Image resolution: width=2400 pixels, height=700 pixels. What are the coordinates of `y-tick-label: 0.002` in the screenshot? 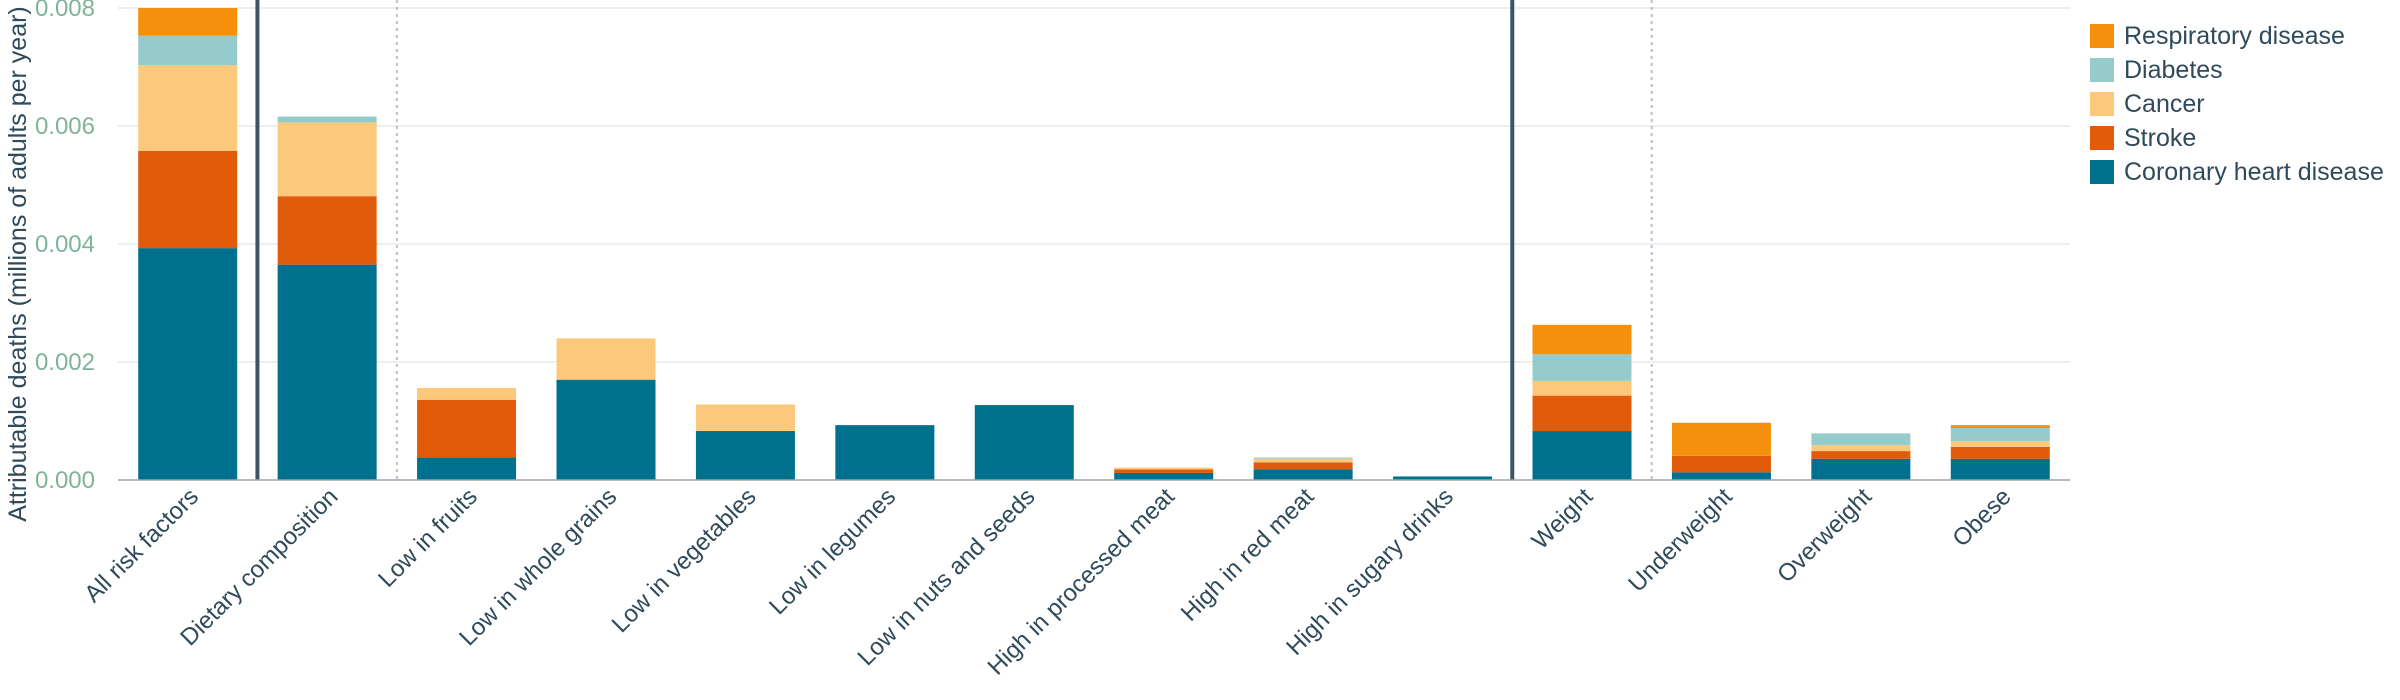 It's located at (65, 362).